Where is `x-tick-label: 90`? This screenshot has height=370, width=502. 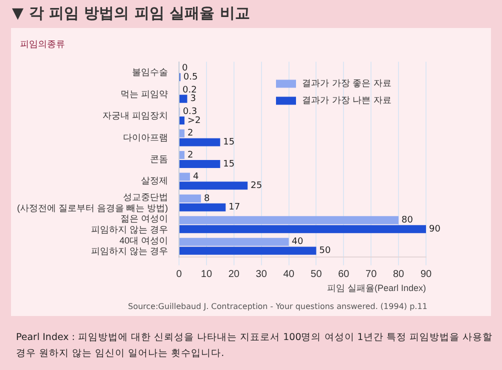
x-tick-label: 90 is located at coordinates (426, 274).